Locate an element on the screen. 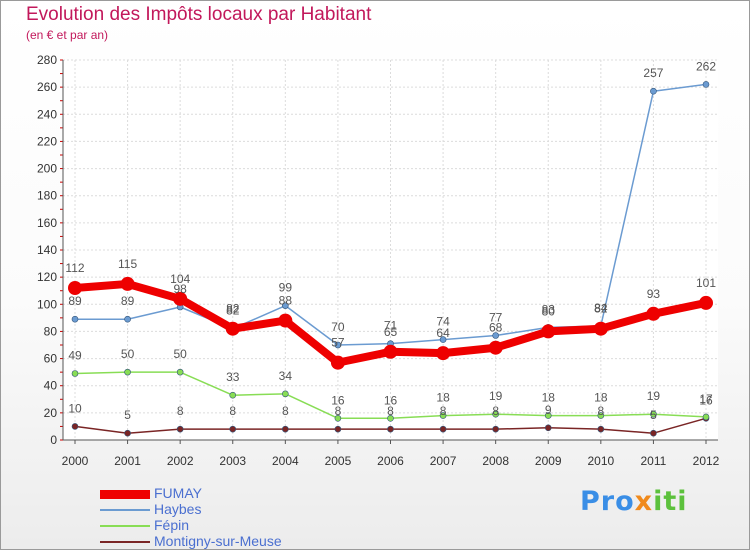 The height and width of the screenshot is (550, 750). chart-subtitle: (en € et par an) is located at coordinates (67, 35).